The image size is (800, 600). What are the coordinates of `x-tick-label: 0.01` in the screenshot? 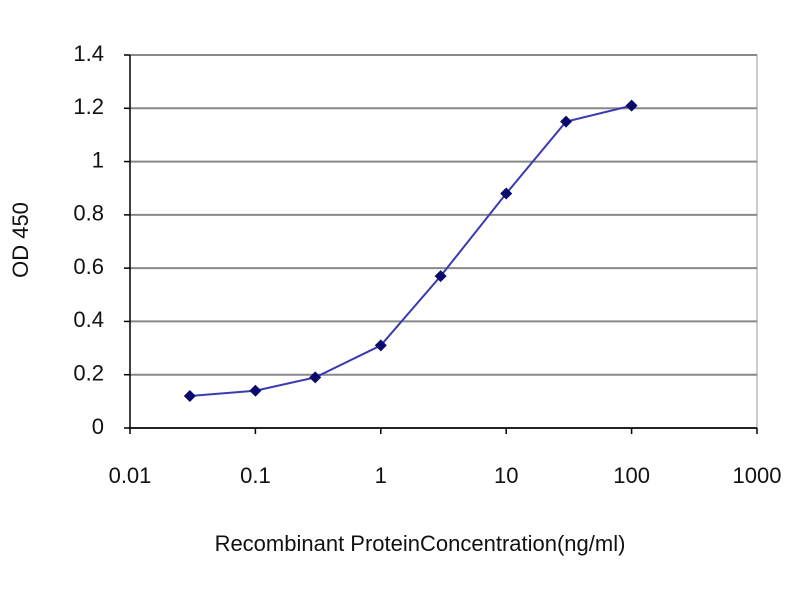 It's located at (130, 475).